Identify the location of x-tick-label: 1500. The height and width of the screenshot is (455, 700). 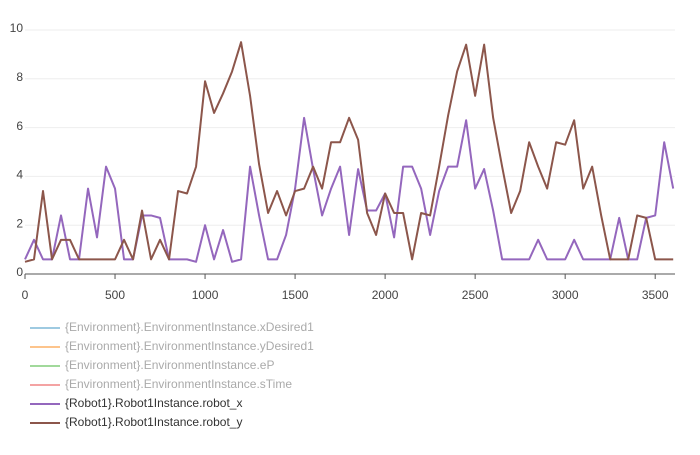
(295, 295).